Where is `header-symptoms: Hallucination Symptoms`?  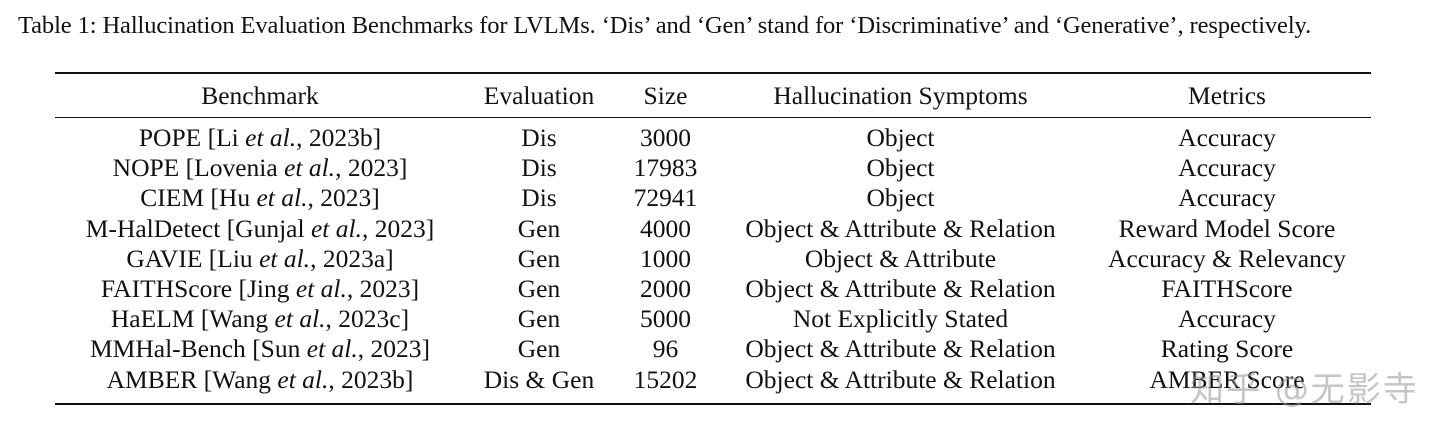 header-symptoms: Hallucination Symptoms is located at coordinates (900, 95).